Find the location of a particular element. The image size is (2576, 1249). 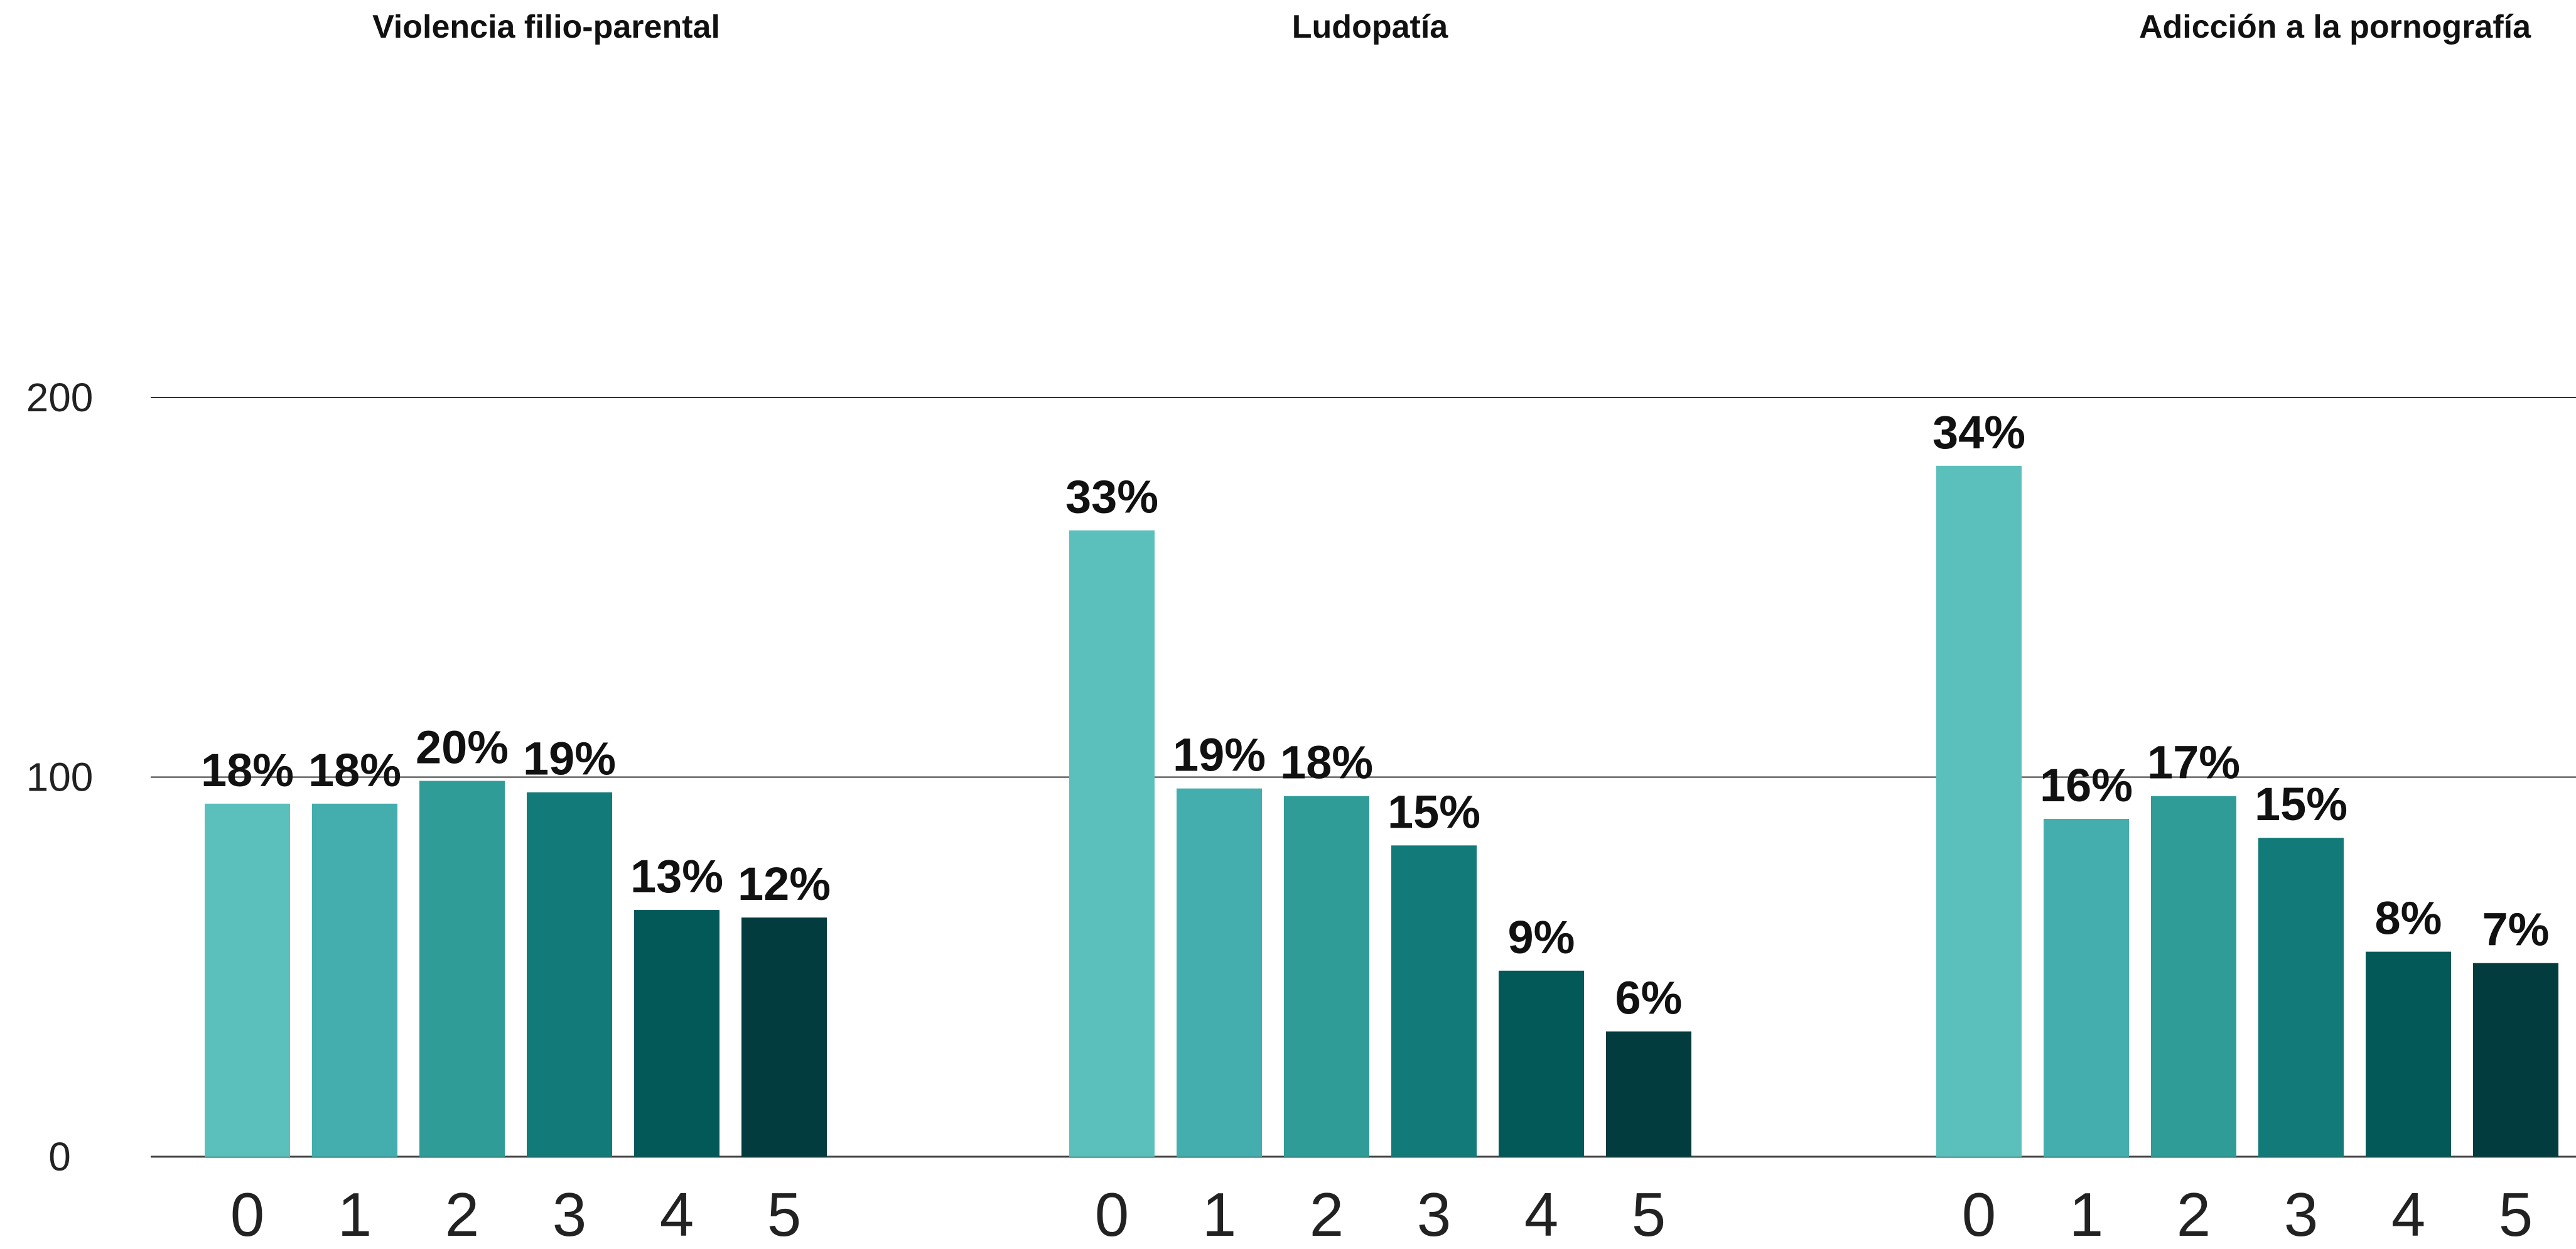

panel-title: Violencia filio-parental is located at coordinates (546, 27).